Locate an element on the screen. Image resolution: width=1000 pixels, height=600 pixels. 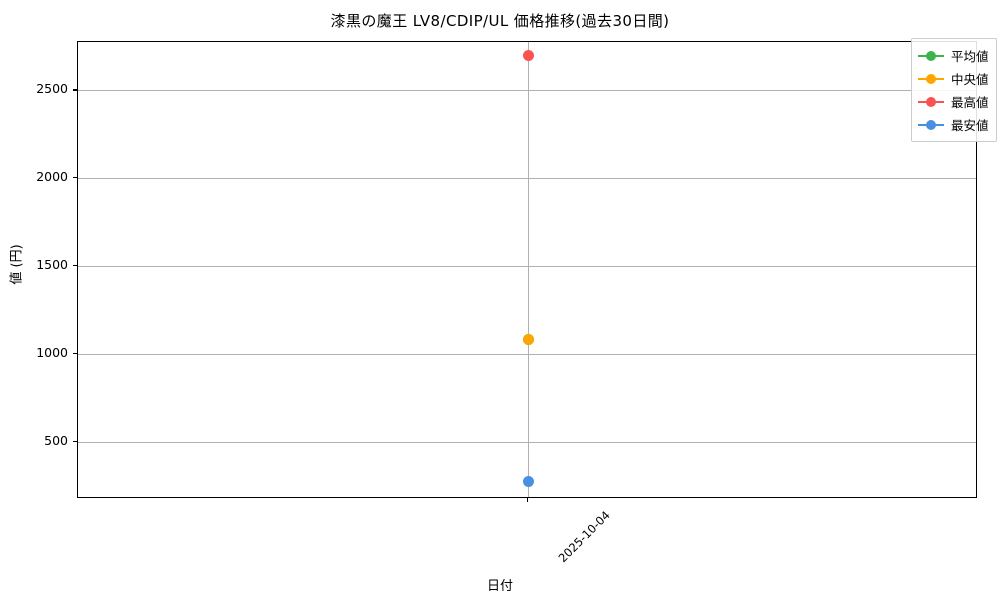
legend-item: 最安値 is located at coordinates (953, 124).